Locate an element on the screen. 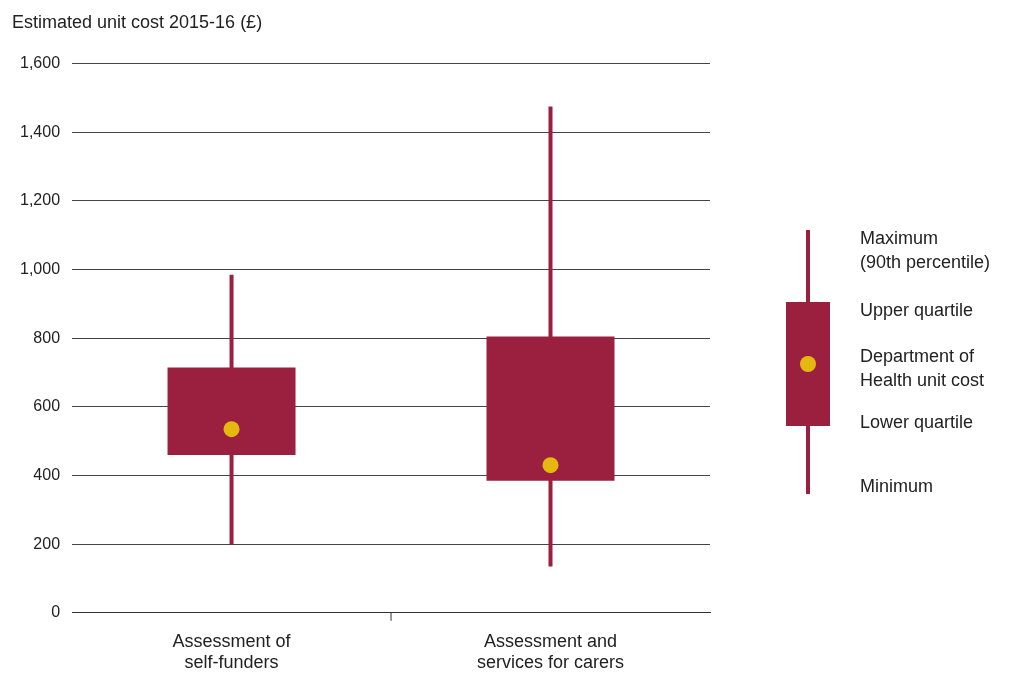 Image resolution: width=1015 pixels, height=689 pixels. text: Upper quartile is located at coordinates (917, 310).